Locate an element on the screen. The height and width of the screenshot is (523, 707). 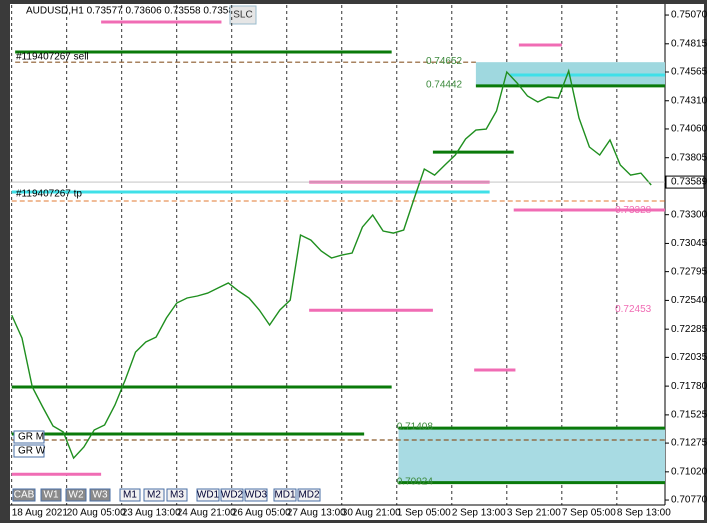
order-label: #119407267 tp is located at coordinates (49, 194).